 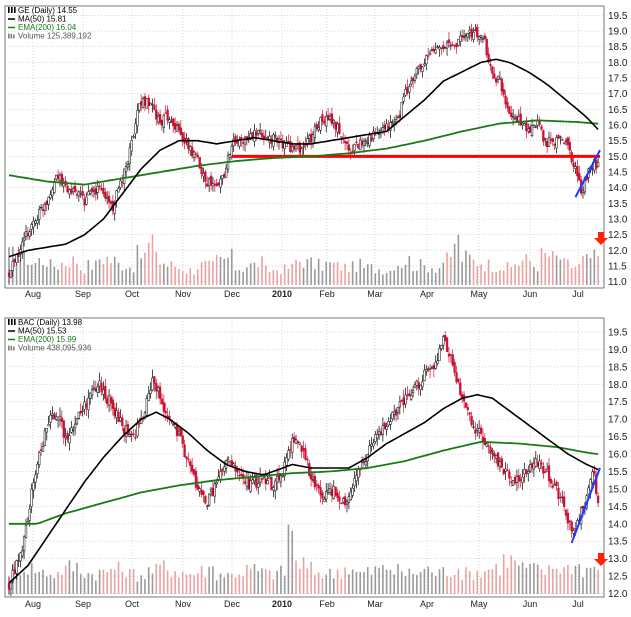 I want to click on legend-candle-icon, so click(x=9, y=10).